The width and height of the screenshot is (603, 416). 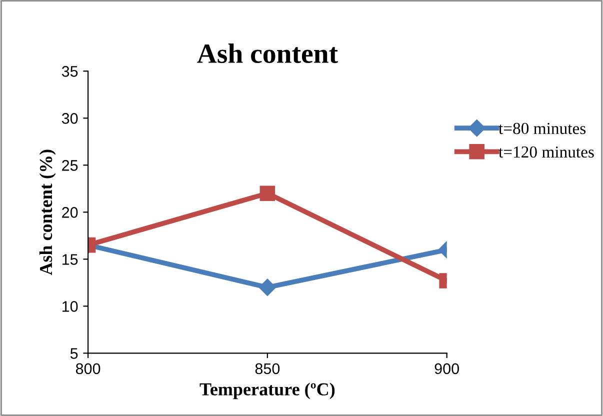 I want to click on x-tick-label: 850, so click(x=267, y=368).